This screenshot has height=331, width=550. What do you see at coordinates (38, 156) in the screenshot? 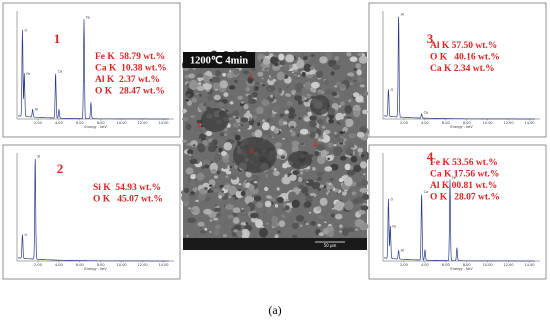
I see `peak-label: Si` at bounding box center [38, 156].